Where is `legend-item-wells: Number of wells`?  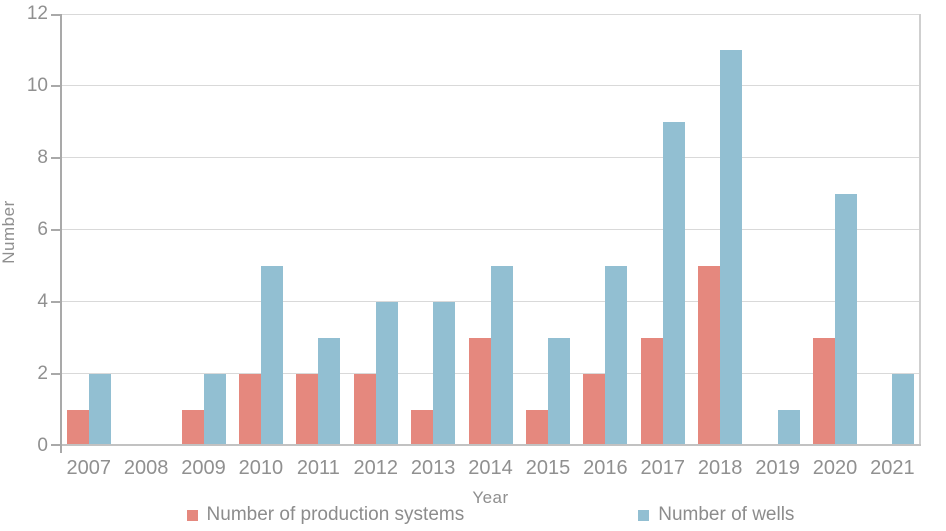 legend-item-wells: Number of wells is located at coordinates (716, 515).